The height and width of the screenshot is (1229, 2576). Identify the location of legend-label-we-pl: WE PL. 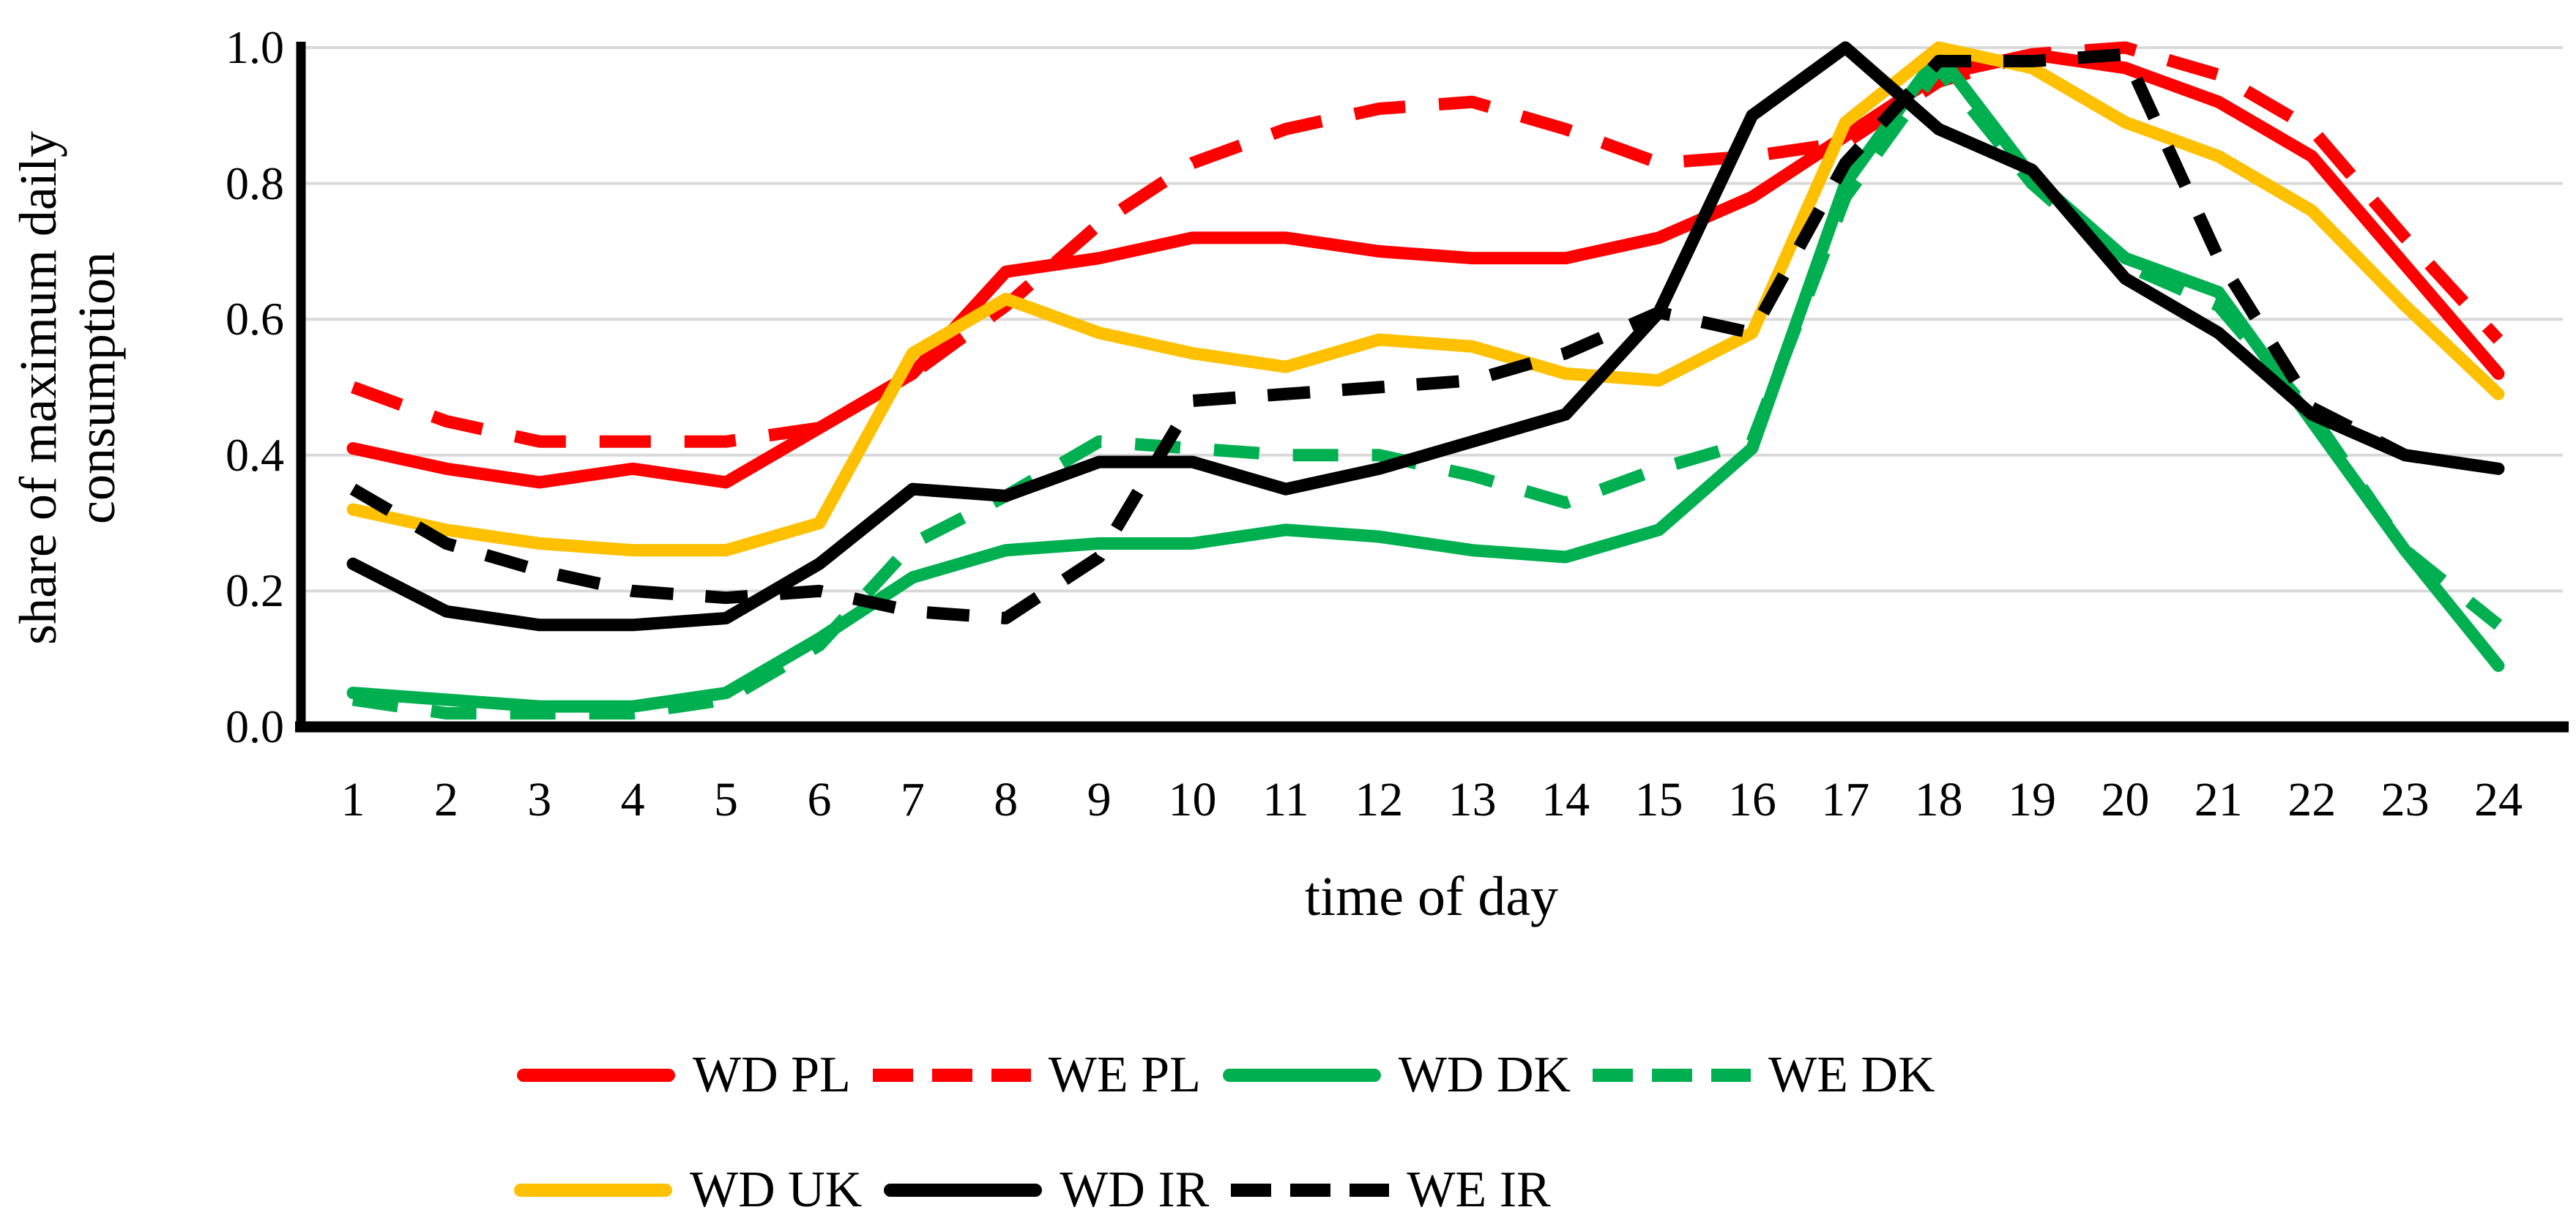
(1124, 1075).